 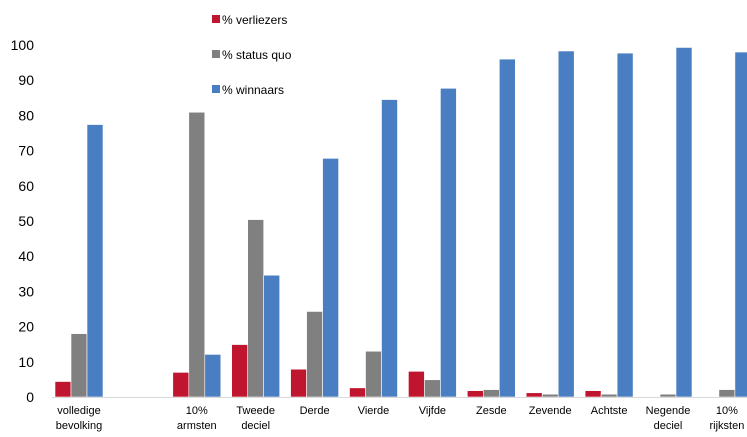 I want to click on x-tick-label: Vierde, so click(x=374, y=411).